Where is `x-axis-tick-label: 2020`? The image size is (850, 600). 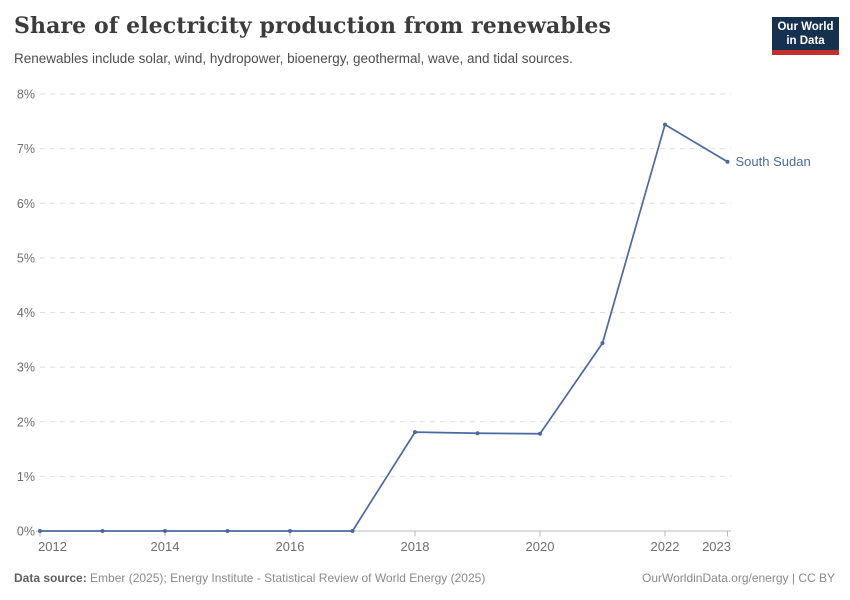 x-axis-tick-label: 2020 is located at coordinates (540, 546).